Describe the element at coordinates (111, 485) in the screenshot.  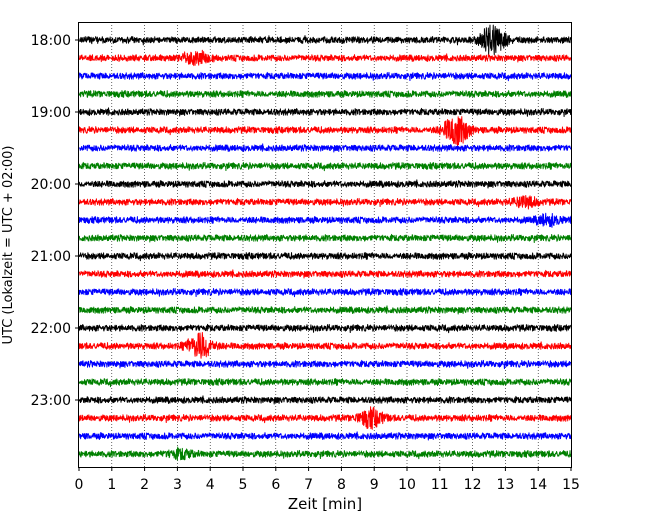
I see `x-tick-label: 1` at that location.